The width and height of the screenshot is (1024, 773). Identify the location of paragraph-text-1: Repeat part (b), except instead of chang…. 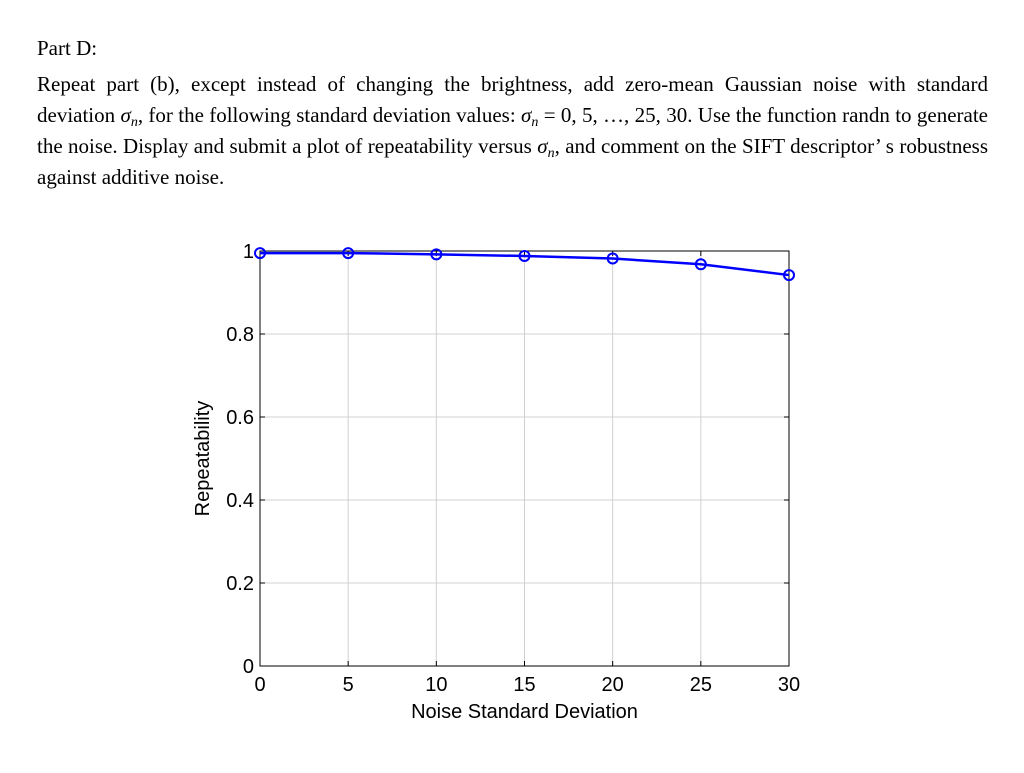
(512, 99).